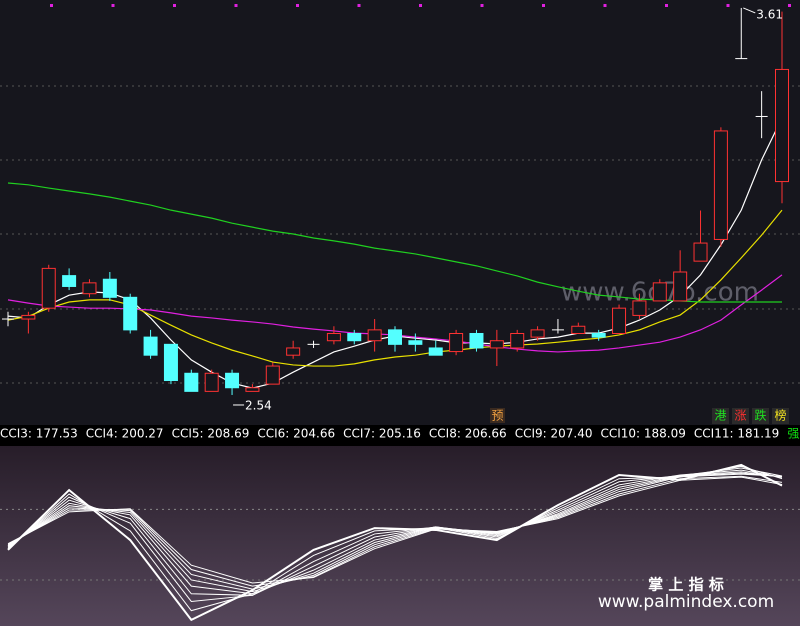  I want to click on legend-entry: CCI7: 205.16, so click(382, 434).